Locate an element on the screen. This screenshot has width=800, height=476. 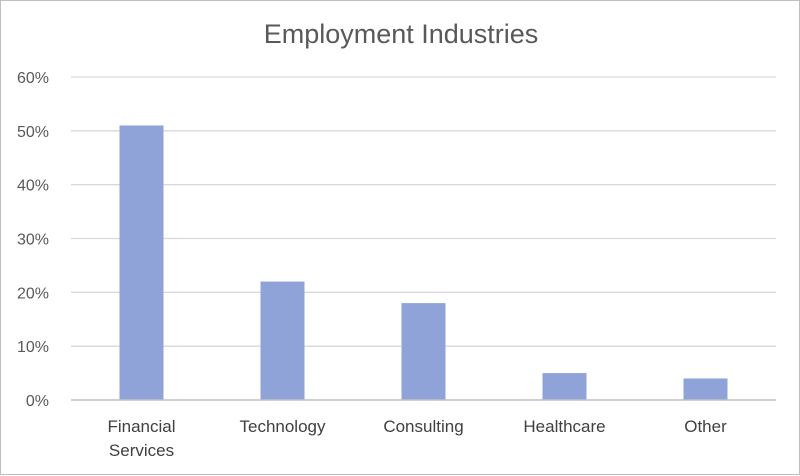
y-tick-label: 30% is located at coordinates (33, 240).